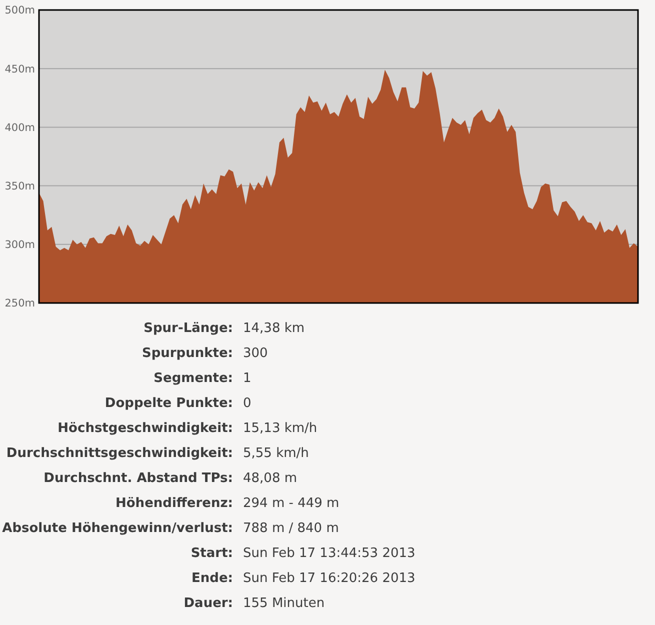  What do you see at coordinates (157, 453) in the screenshot?
I see `text: Durchschnittsgeschwindigkeit: 5,55 km/h` at bounding box center [157, 453].